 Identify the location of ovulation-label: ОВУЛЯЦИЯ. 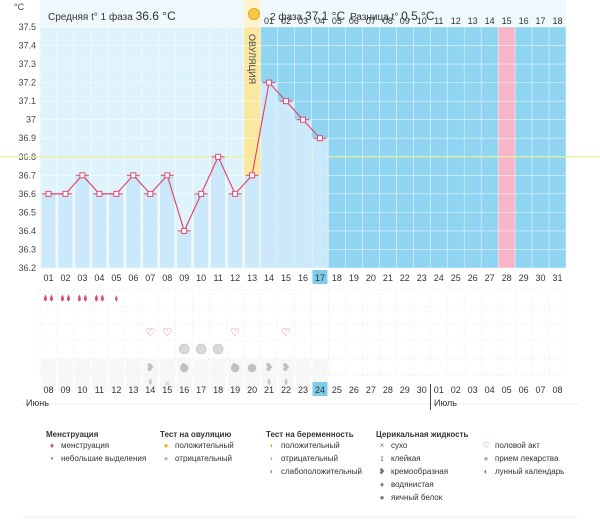
(252, 59).